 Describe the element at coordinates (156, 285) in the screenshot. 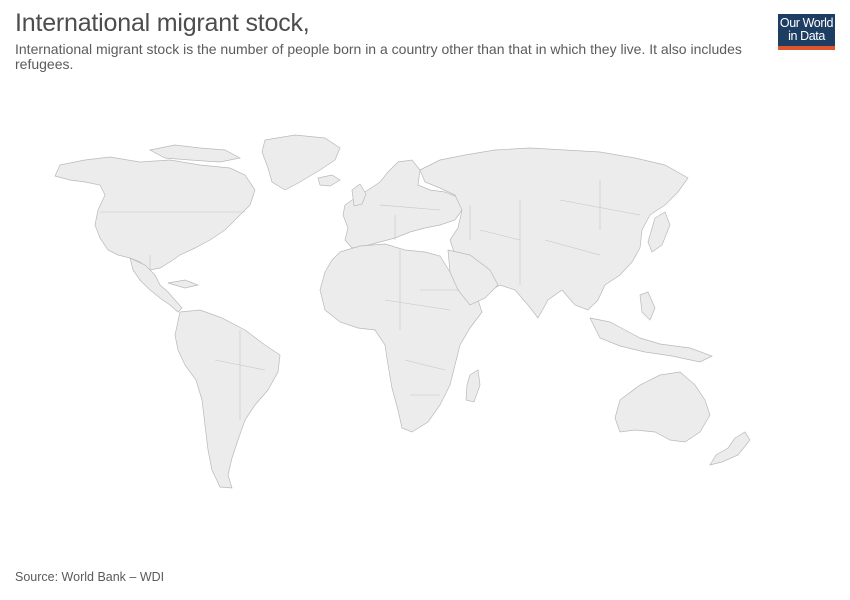

I see `central-america-landmass` at that location.